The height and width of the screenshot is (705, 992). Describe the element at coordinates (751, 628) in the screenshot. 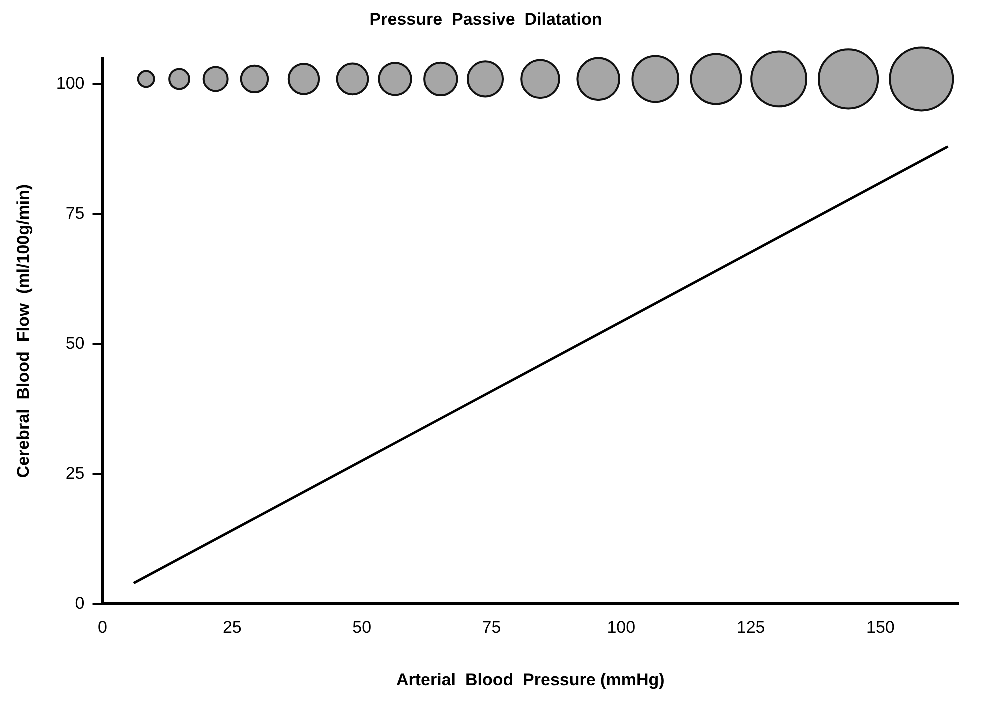

I see `x-tick-label: 125` at that location.